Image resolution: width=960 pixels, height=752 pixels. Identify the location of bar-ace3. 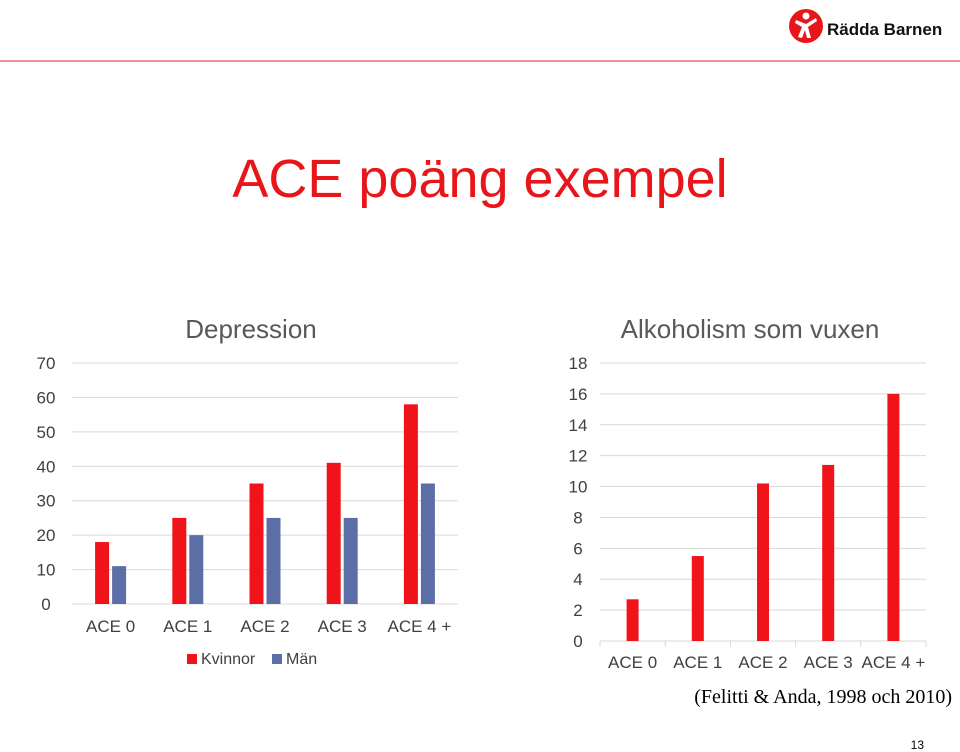
(828, 552).